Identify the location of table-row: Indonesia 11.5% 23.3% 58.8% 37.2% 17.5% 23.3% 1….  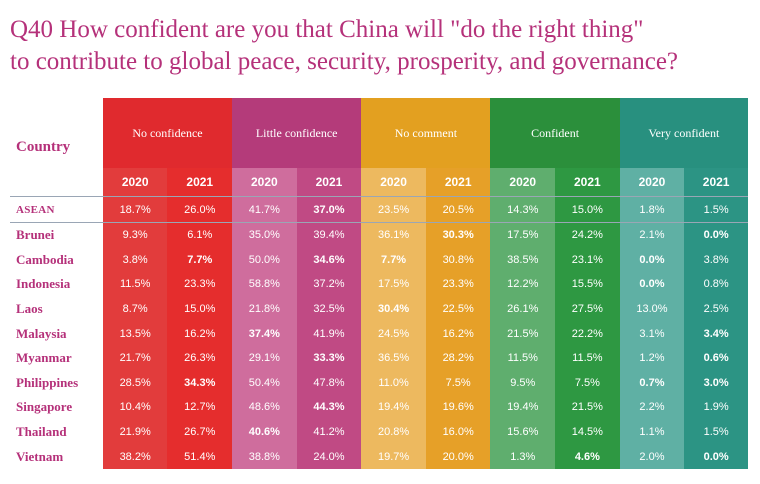
(379, 284).